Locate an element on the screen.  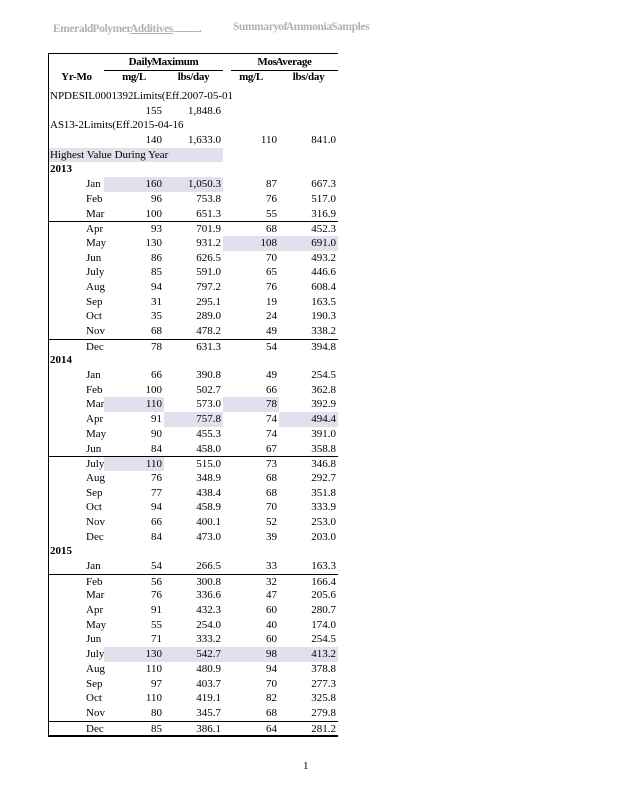
mos-lbsday-value: 452.3 is located at coordinates (323, 229).